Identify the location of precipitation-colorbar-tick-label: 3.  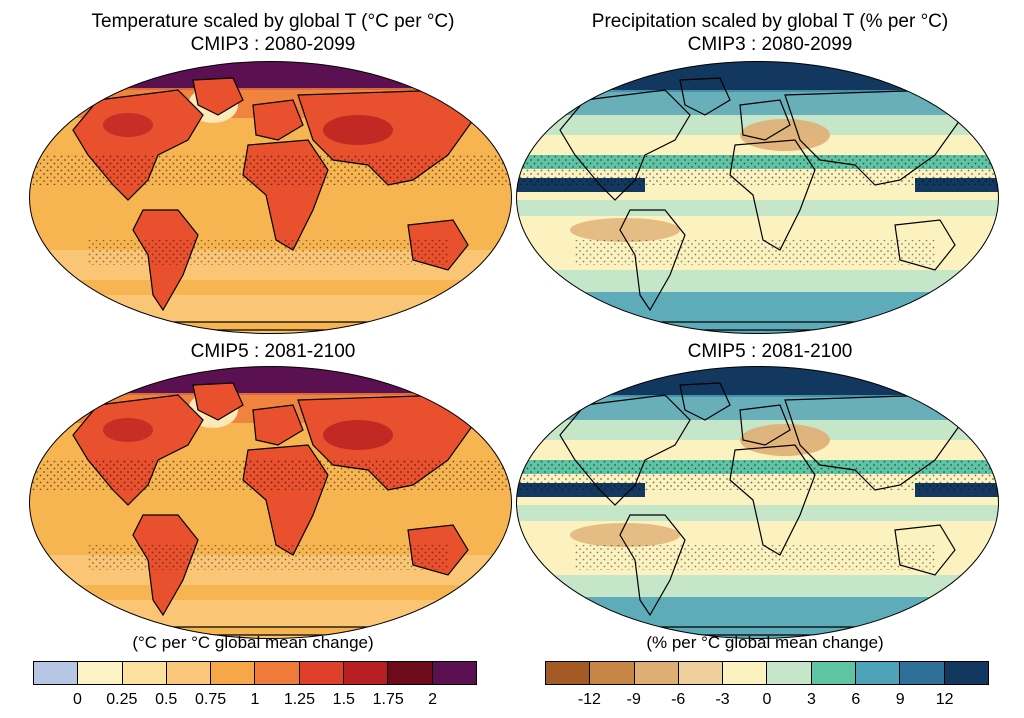
(811, 699).